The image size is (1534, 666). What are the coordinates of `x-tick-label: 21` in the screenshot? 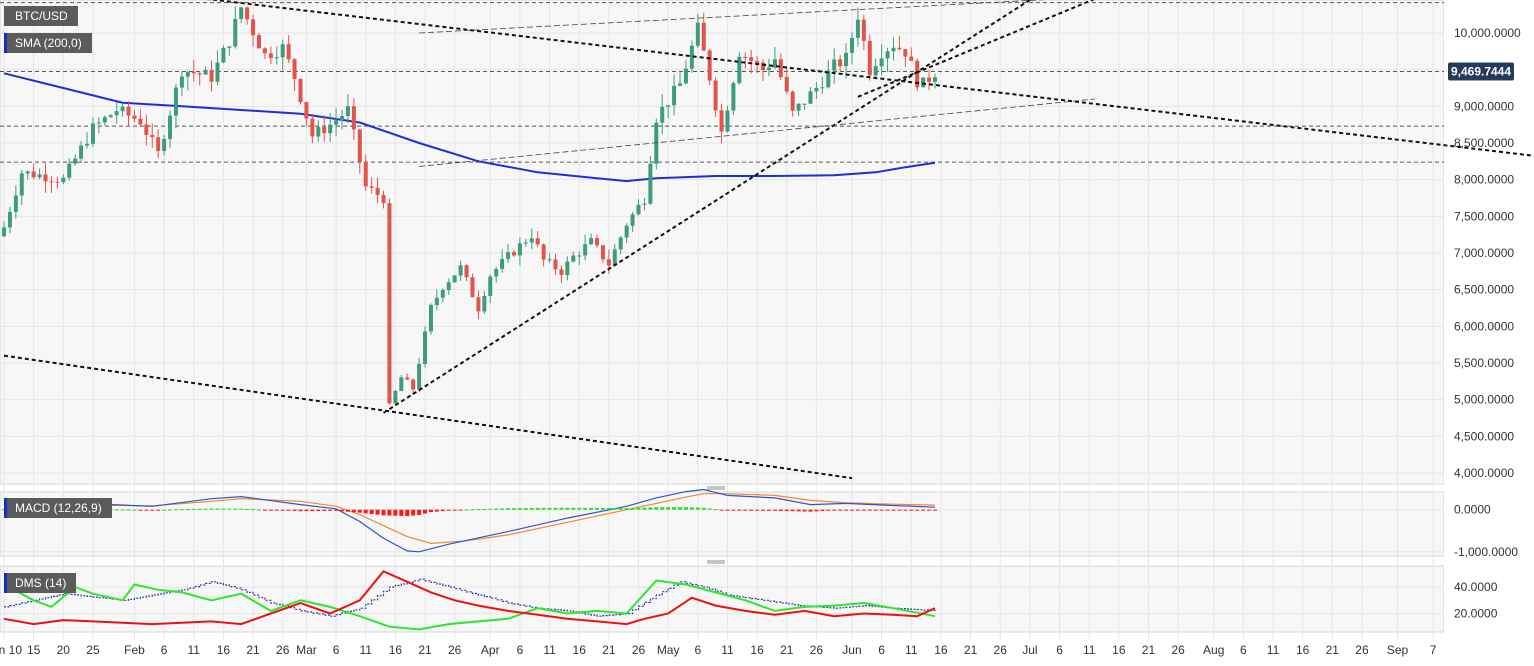 It's located at (253, 650).